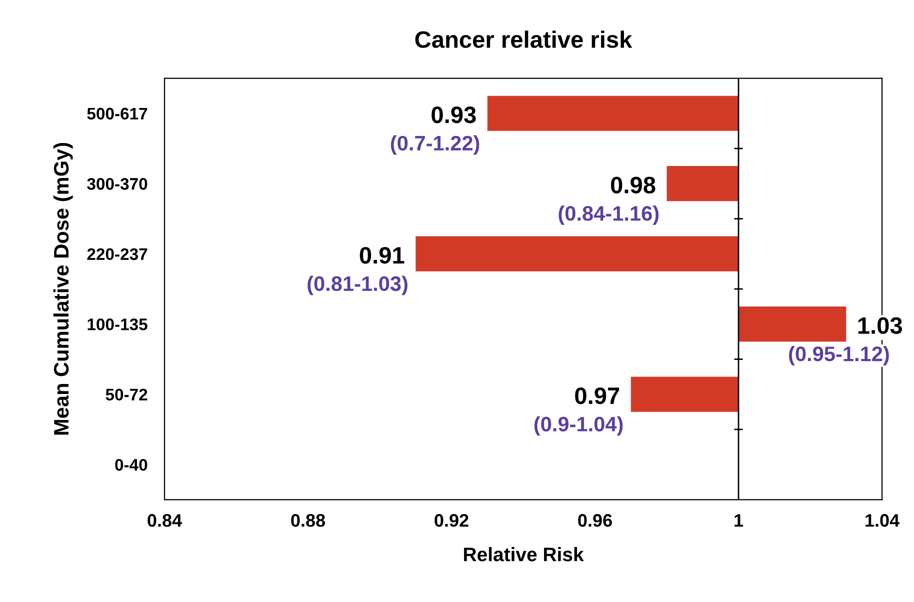  What do you see at coordinates (63, 288) in the screenshot?
I see `y-axis-title: Mean Cumulative Dose (mGy)` at bounding box center [63, 288].